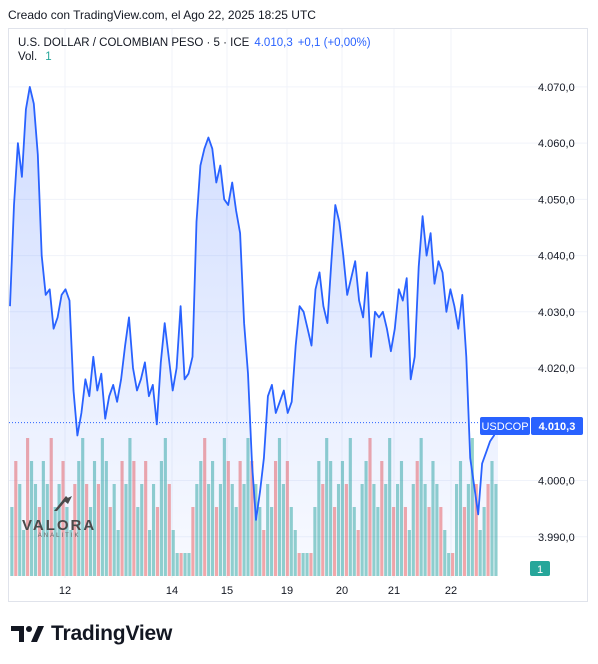 This screenshot has width=598, height=664. I want to click on x-tick-label: 15, so click(227, 591).